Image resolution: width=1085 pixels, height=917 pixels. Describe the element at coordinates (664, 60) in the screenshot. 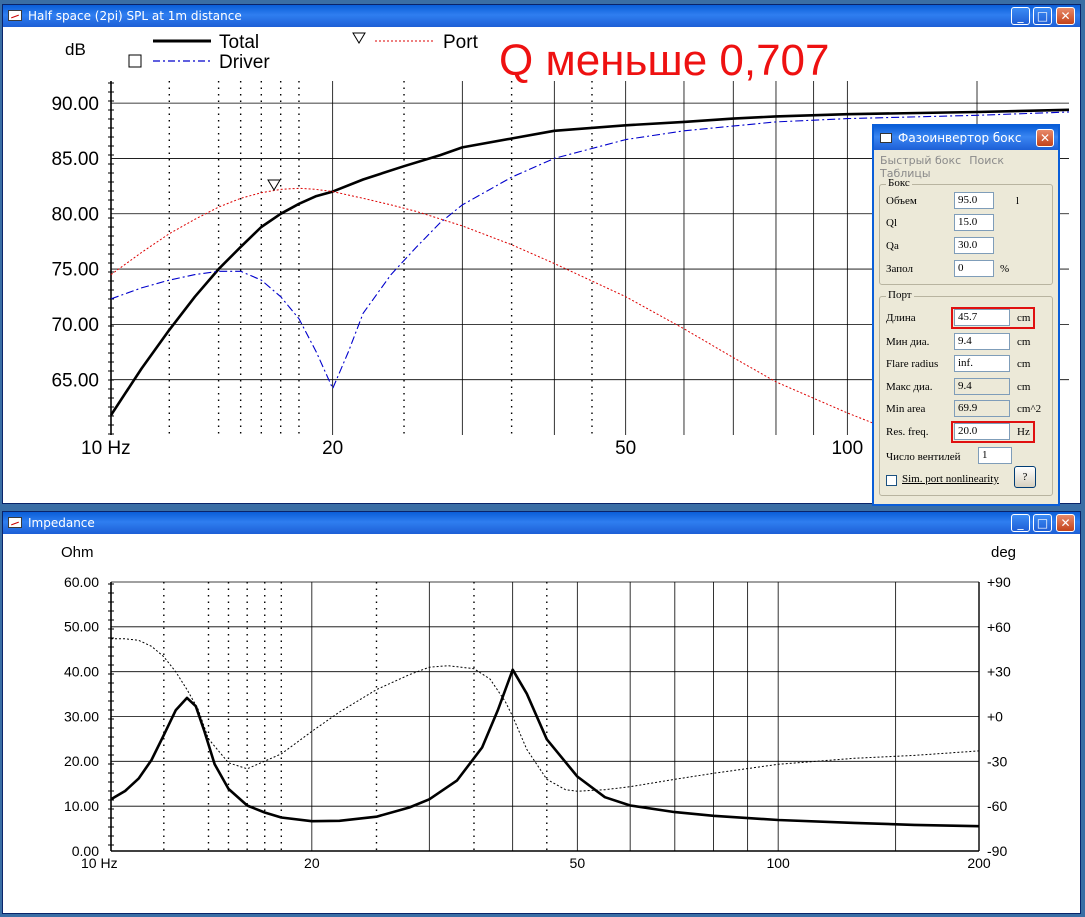

I see `q-annotation: Q меньше 0,707` at that location.